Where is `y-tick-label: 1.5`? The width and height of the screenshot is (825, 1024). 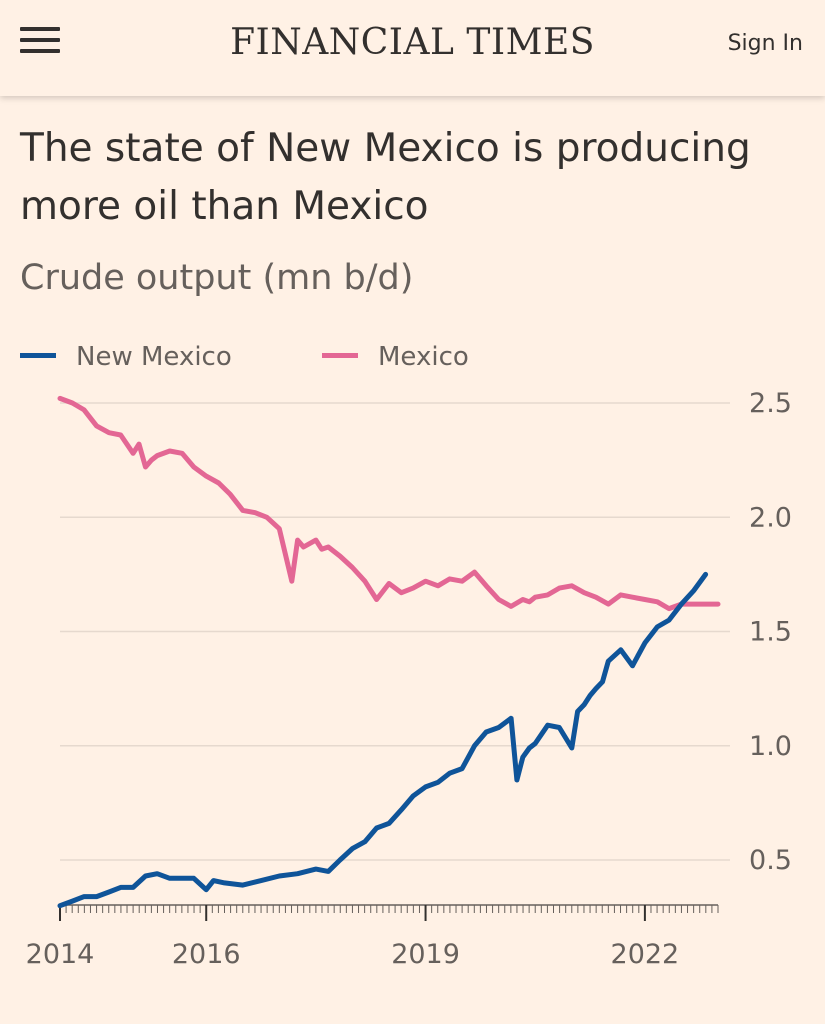 y-tick-label: 1.5 is located at coordinates (770, 632).